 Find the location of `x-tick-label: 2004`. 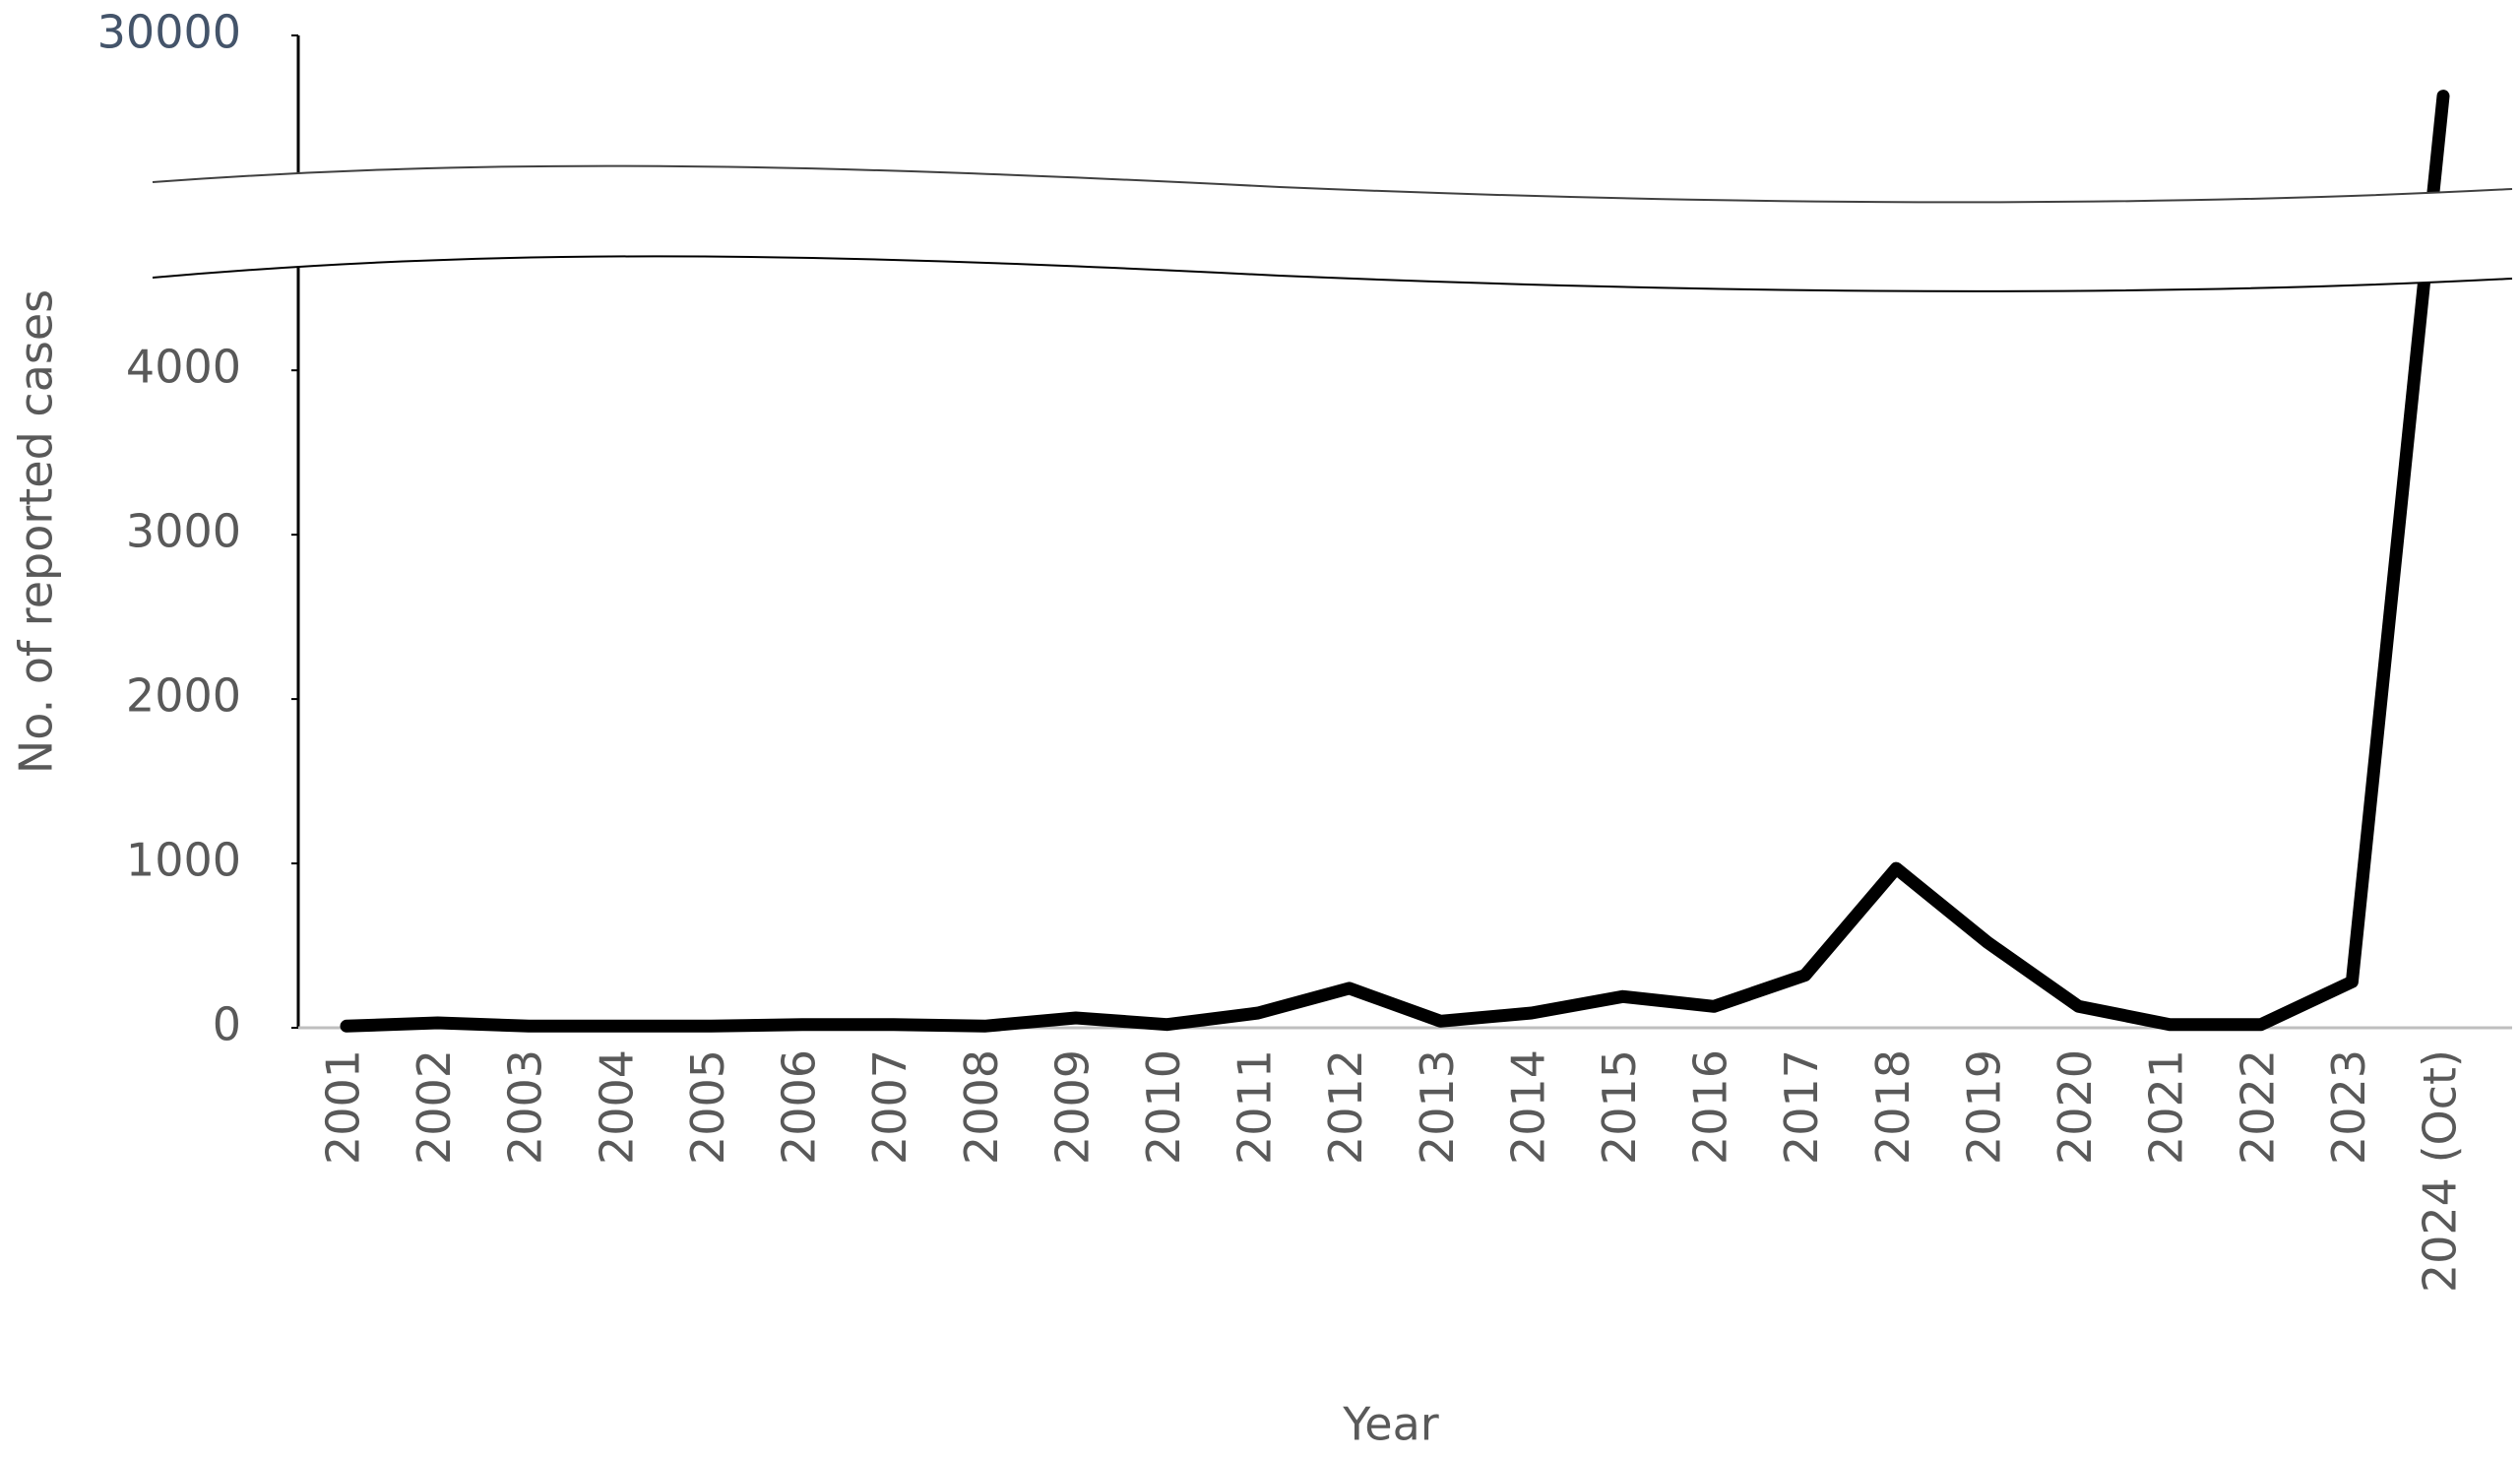

x-tick-label: 2004 is located at coordinates (616, 1107).